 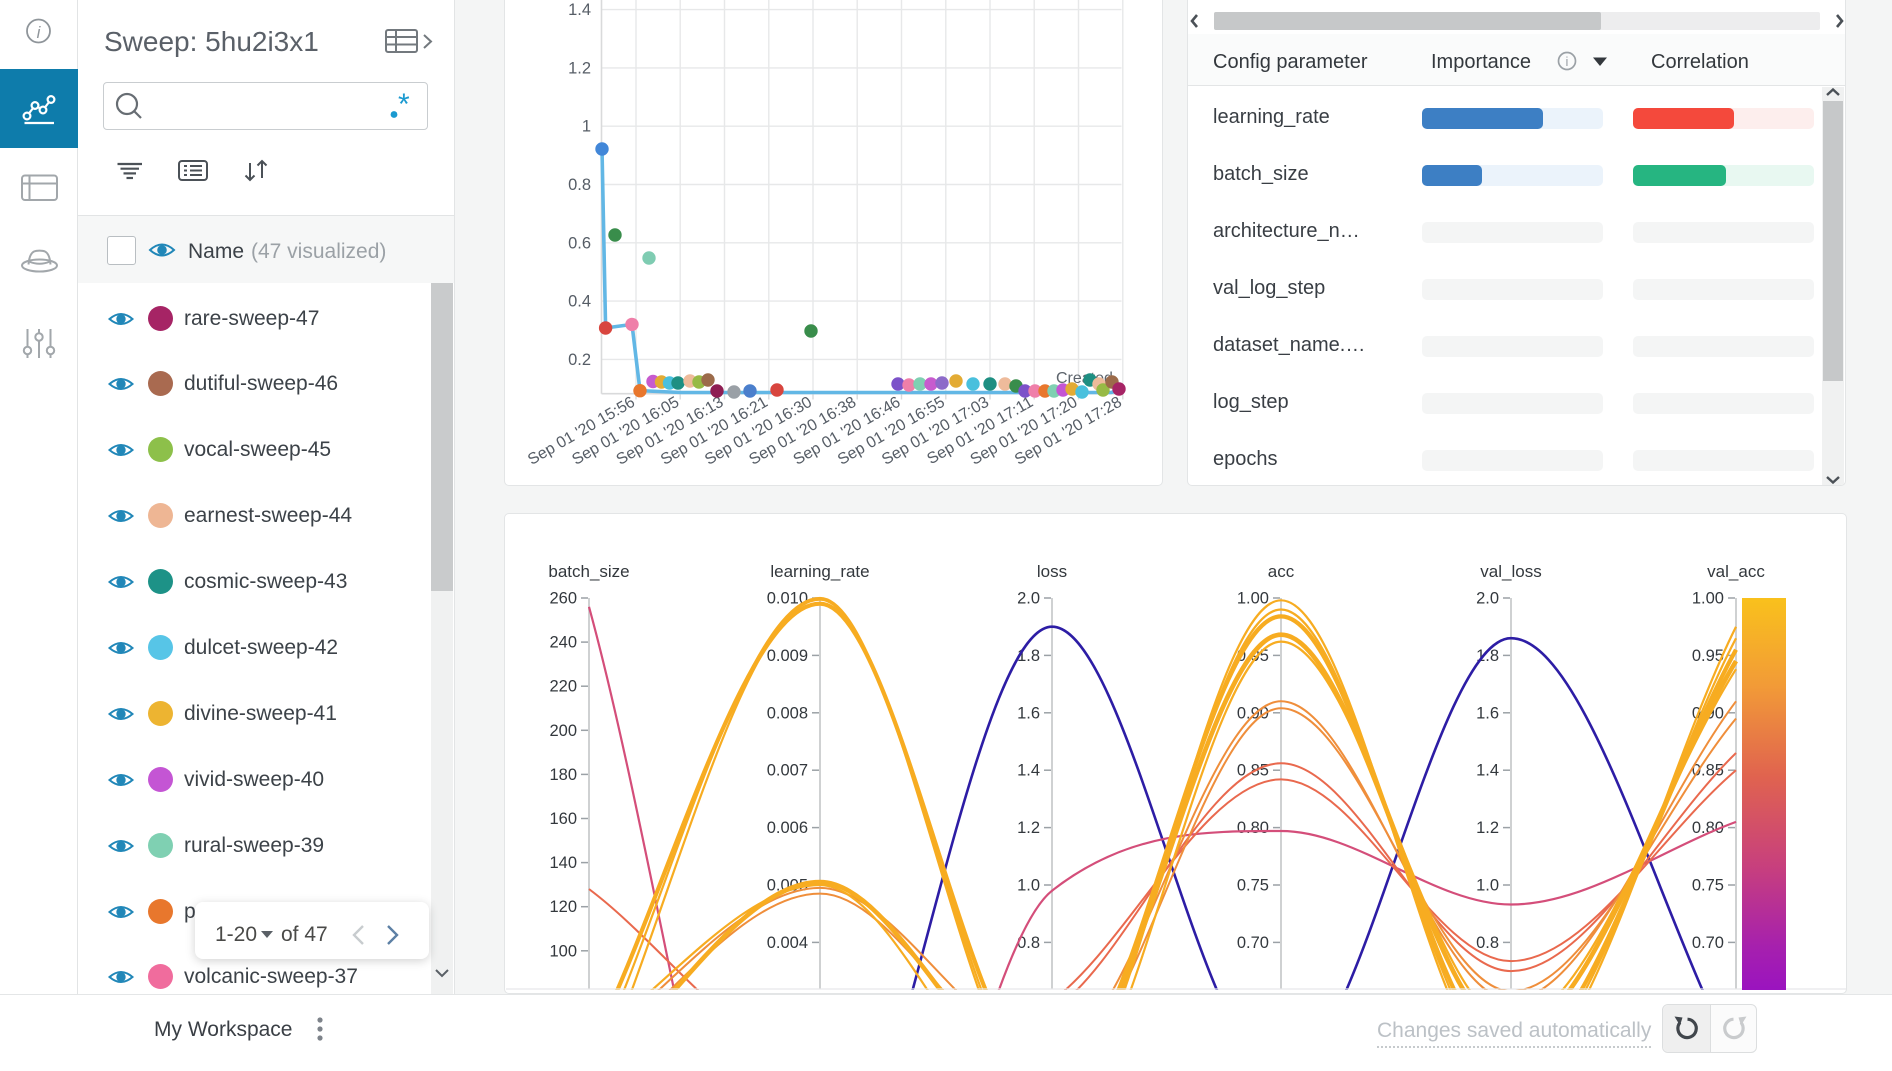 What do you see at coordinates (563, 907) in the screenshot?
I see `svg-text: 120` at bounding box center [563, 907].